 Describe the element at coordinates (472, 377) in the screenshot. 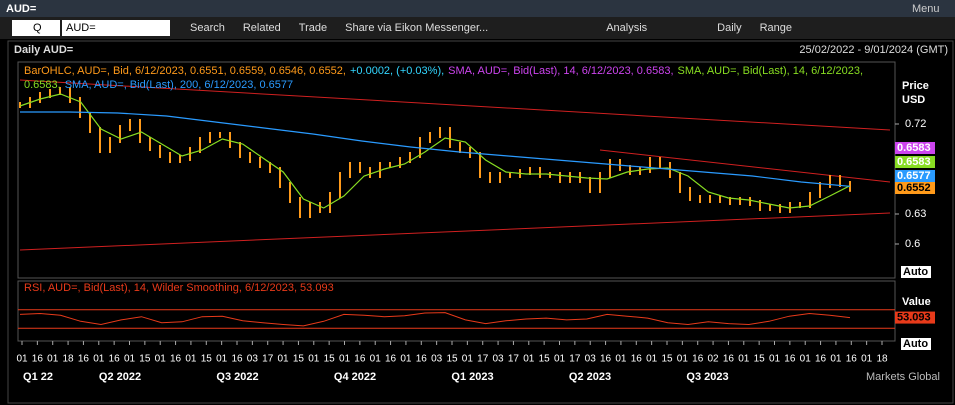

I see `quarter-label: Q1 2023` at that location.